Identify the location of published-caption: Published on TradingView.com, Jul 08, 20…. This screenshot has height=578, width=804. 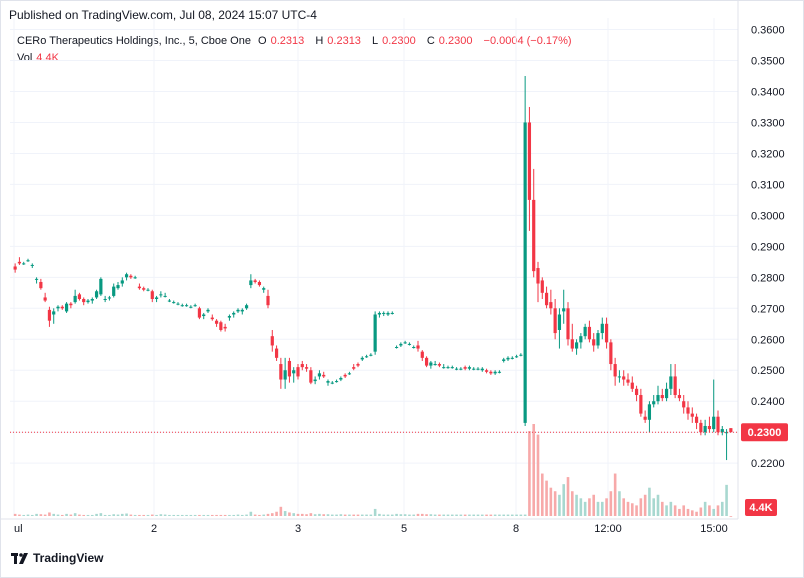
(163, 15).